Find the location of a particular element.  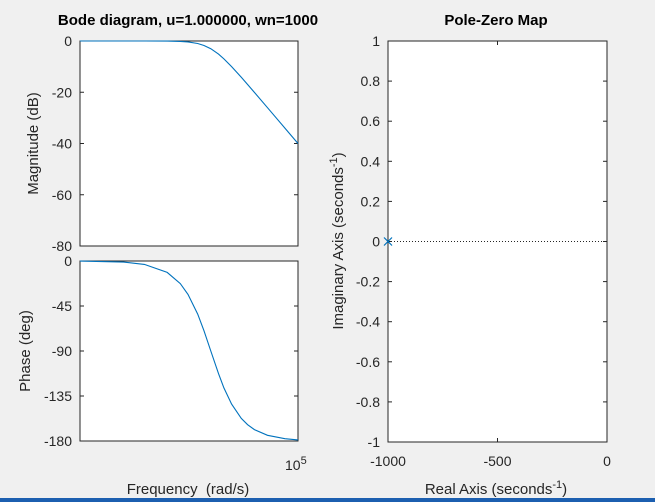

pole-zero-ytick-label: -0.6 is located at coordinates (368, 362).